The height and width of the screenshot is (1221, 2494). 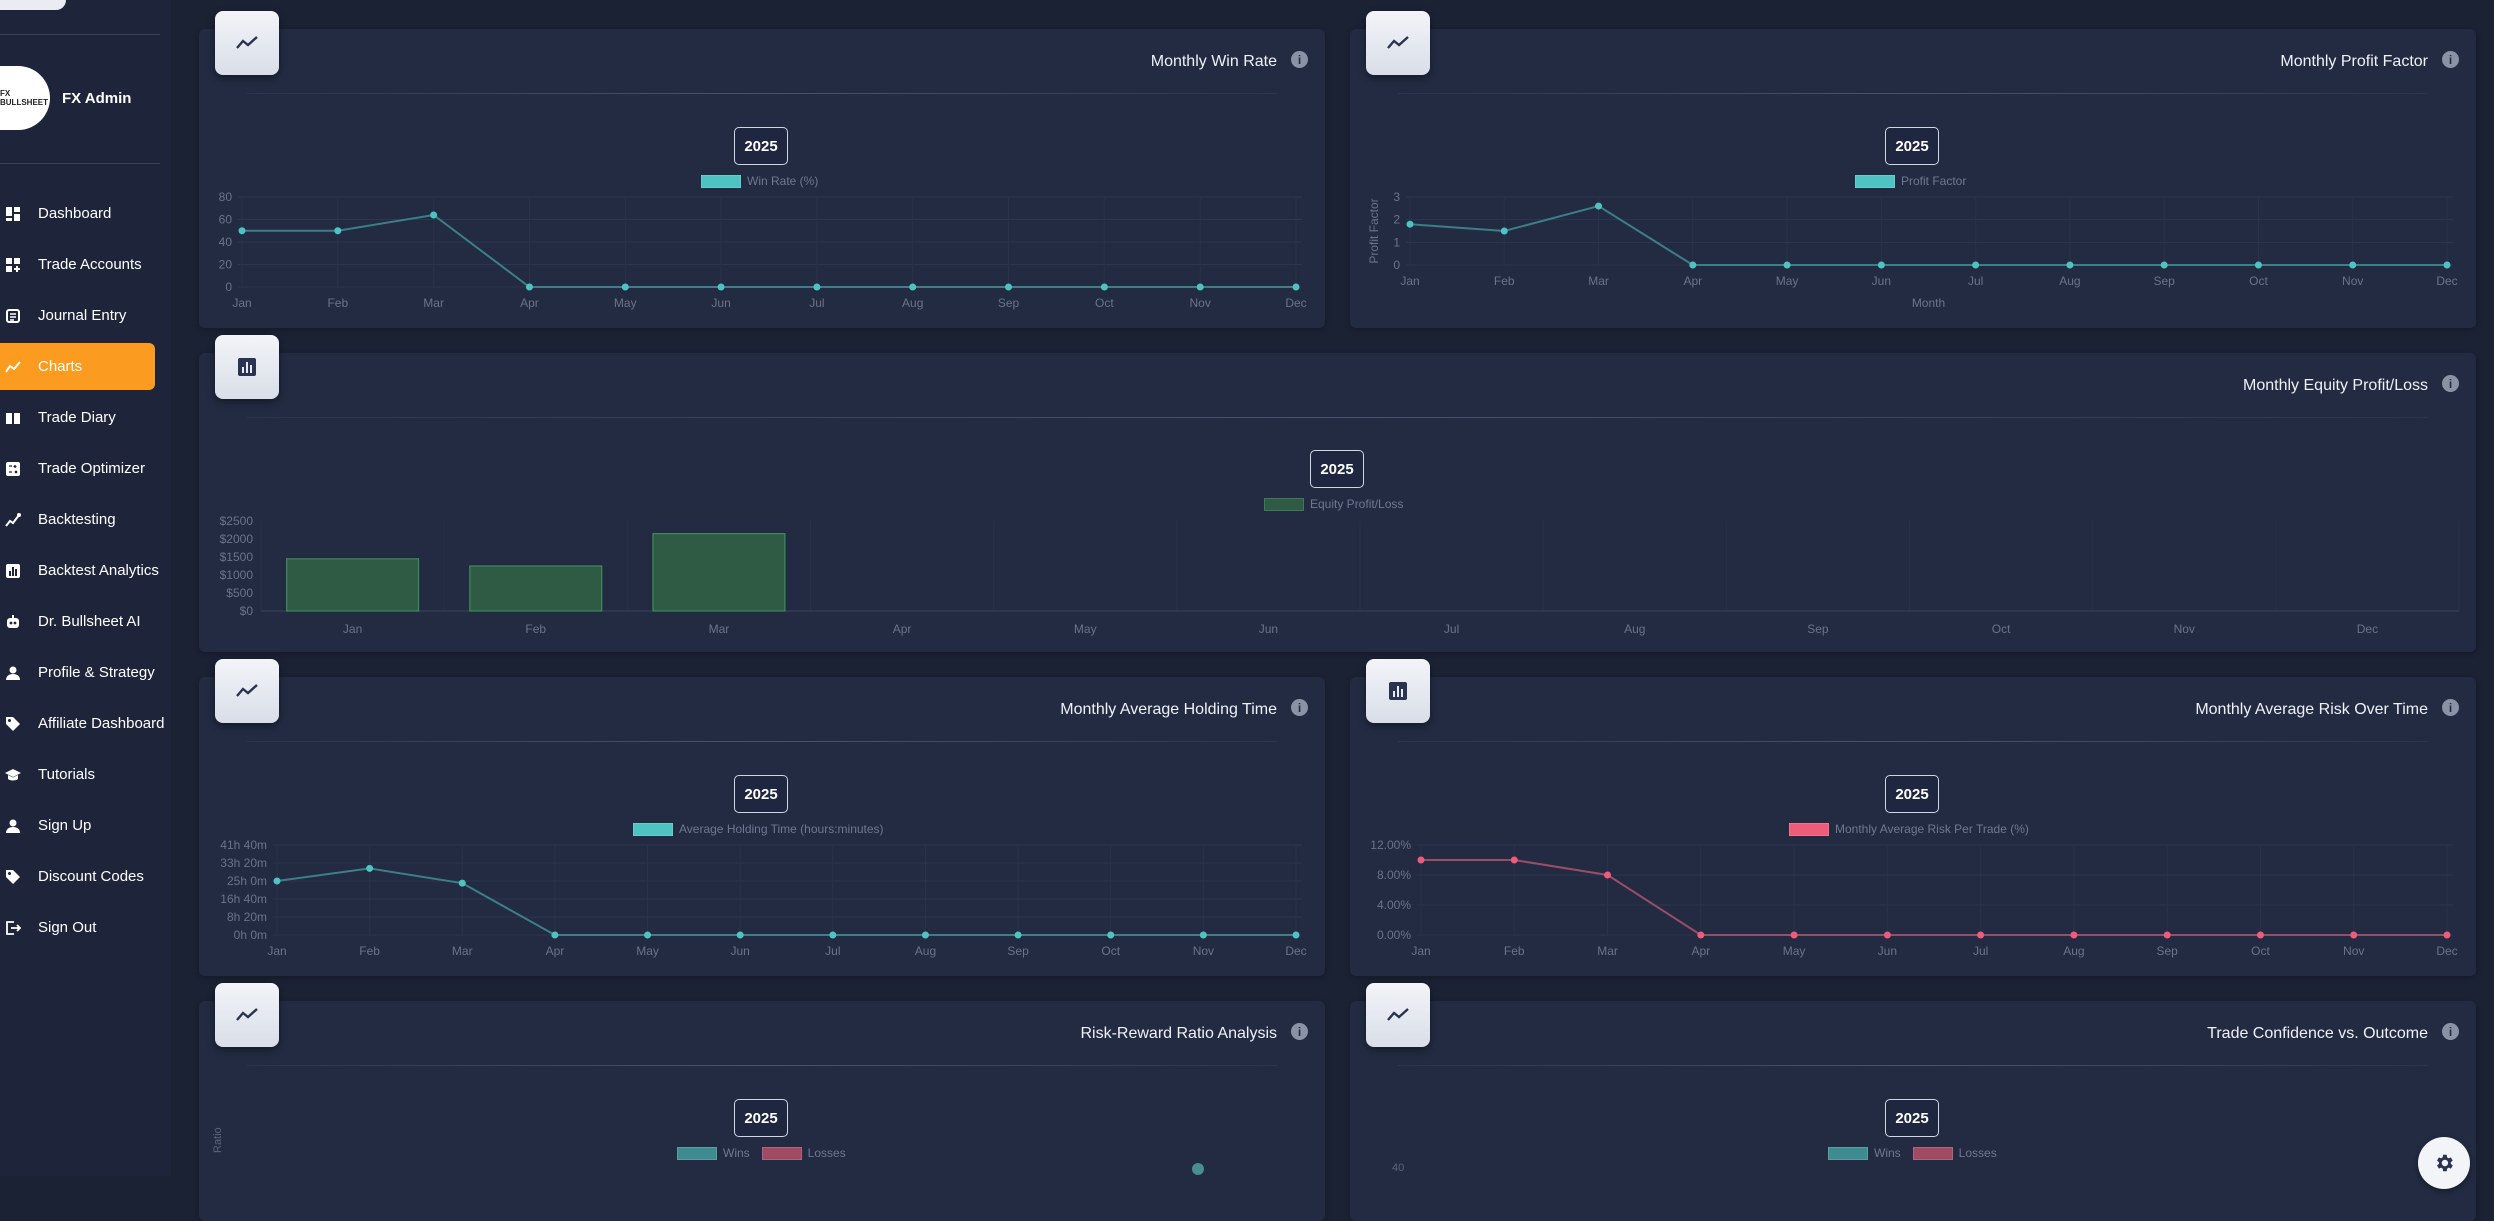 What do you see at coordinates (1394, 905) in the screenshot?
I see `y-tick-label: 4.00%` at bounding box center [1394, 905].